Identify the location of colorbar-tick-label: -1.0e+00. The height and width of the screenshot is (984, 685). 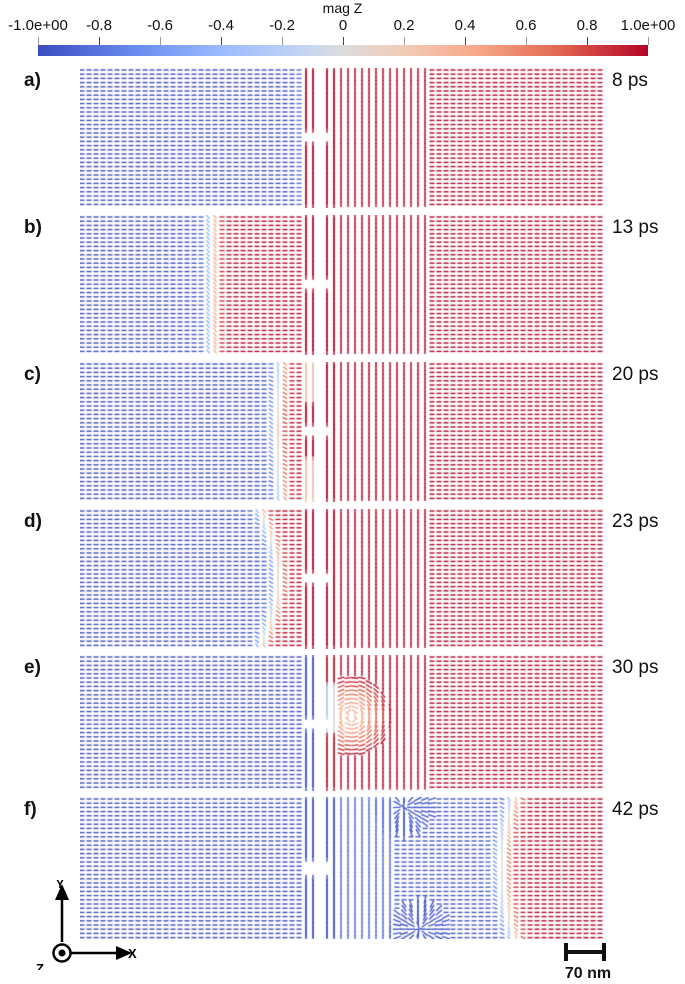
(38, 25).